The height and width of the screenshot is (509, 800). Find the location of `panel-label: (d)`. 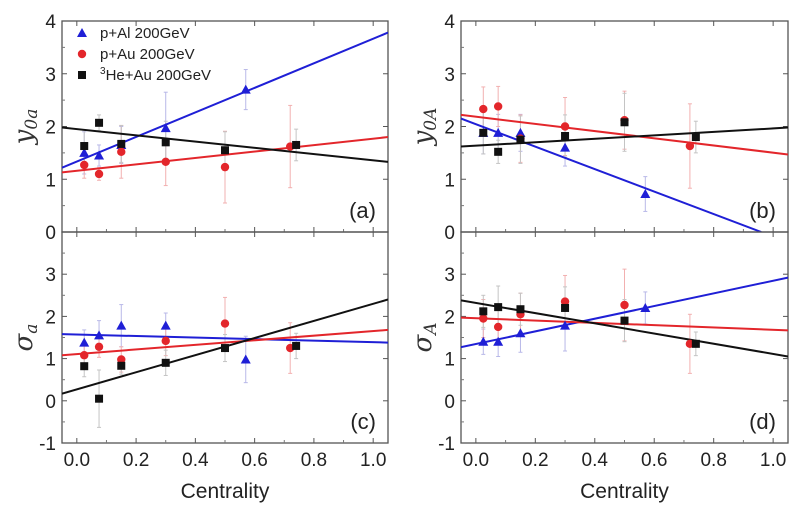

panel-label: (d) is located at coordinates (762, 421).